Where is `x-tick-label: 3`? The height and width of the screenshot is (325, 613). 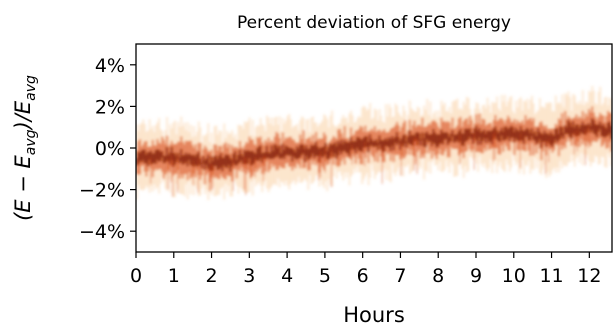 x-tick-label: 3 is located at coordinates (249, 276).